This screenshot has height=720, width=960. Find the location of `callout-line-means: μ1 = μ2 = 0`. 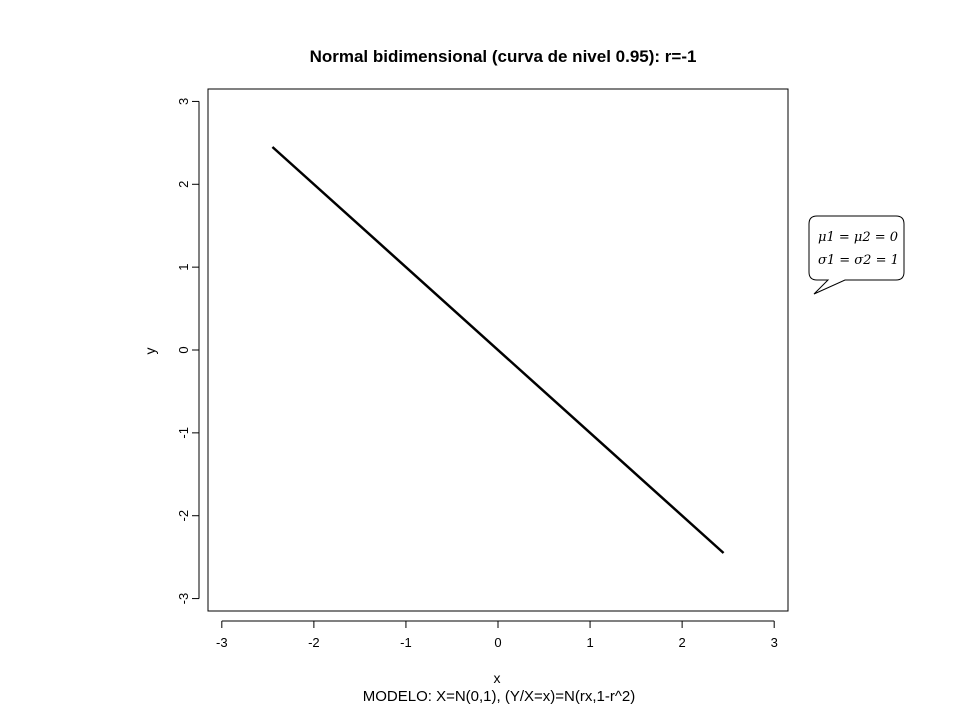

callout-line-means: μ1 = μ2 = 0 is located at coordinates (858, 237).